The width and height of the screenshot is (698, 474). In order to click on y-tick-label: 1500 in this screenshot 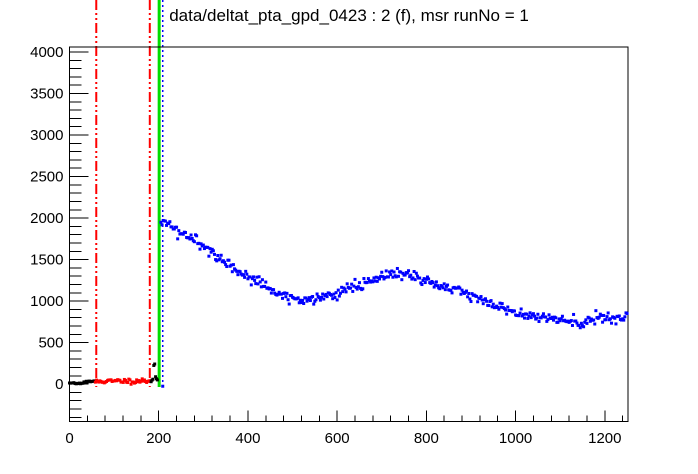, I will do `click(46, 260)`.